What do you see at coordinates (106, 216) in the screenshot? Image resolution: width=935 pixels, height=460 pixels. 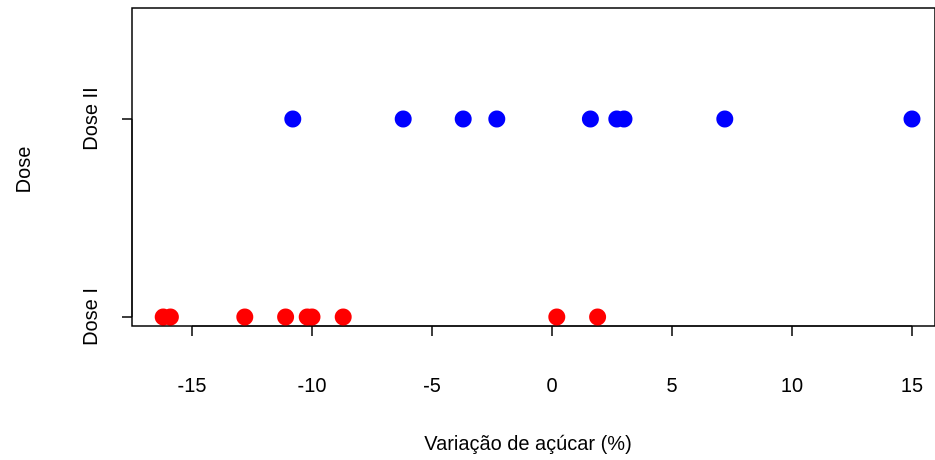 I see `y-axis: Dose I Dose II` at bounding box center [106, 216].